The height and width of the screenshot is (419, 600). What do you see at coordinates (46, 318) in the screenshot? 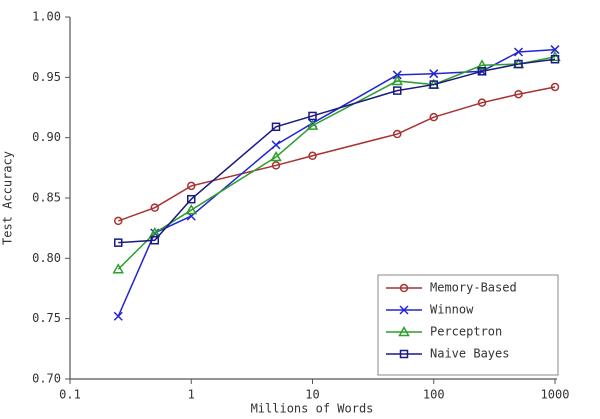
I see `y-tick-label: 0.75` at bounding box center [46, 318].